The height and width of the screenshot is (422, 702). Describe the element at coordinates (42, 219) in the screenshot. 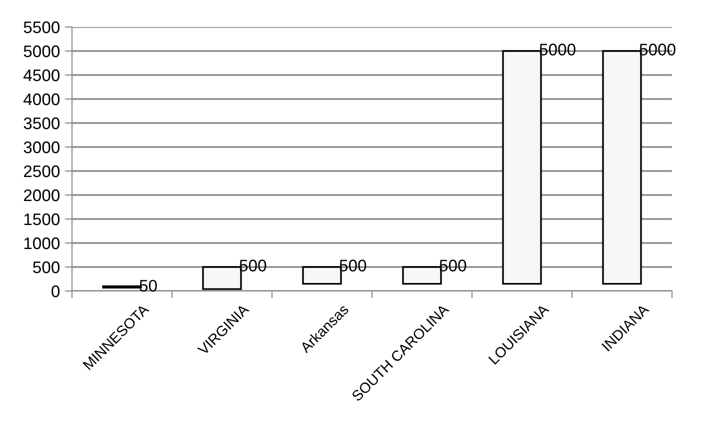

I see `y-tick-label: 1500` at that location.